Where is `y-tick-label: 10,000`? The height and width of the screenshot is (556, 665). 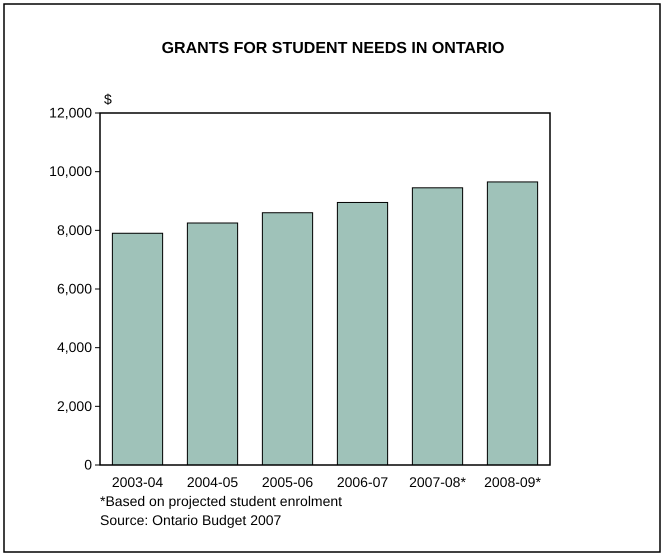
y-tick-label: 10,000 is located at coordinates (70, 171).